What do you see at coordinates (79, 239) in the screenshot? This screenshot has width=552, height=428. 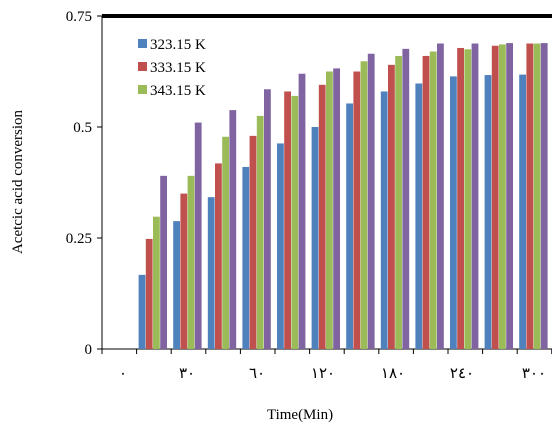 I see `y-tick-label: 0.25` at bounding box center [79, 239].